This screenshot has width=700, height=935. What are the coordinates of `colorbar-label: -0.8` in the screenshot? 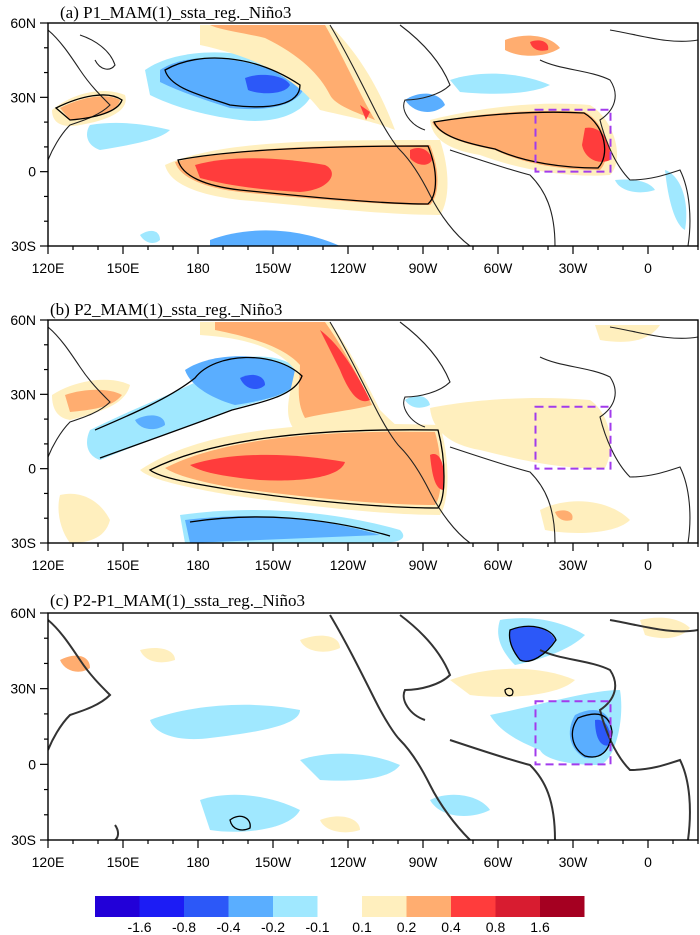 It's located at (184, 927).